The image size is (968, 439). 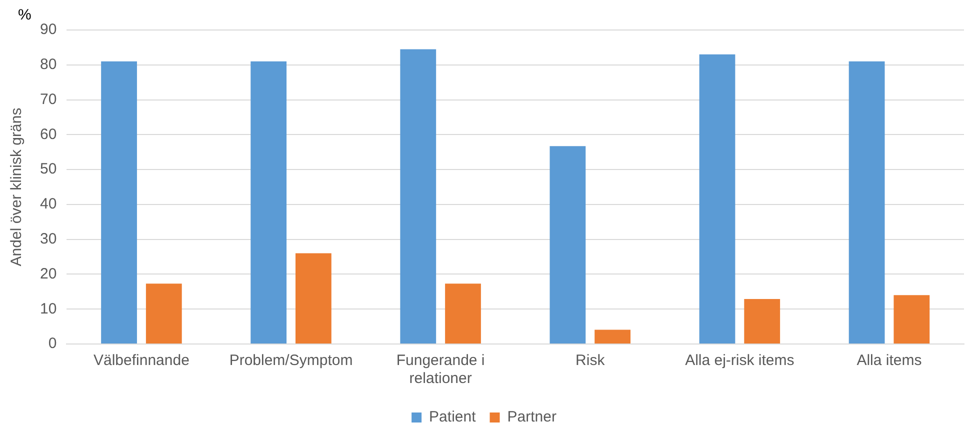 I want to click on y-tick-label: 80, so click(x=48, y=65).